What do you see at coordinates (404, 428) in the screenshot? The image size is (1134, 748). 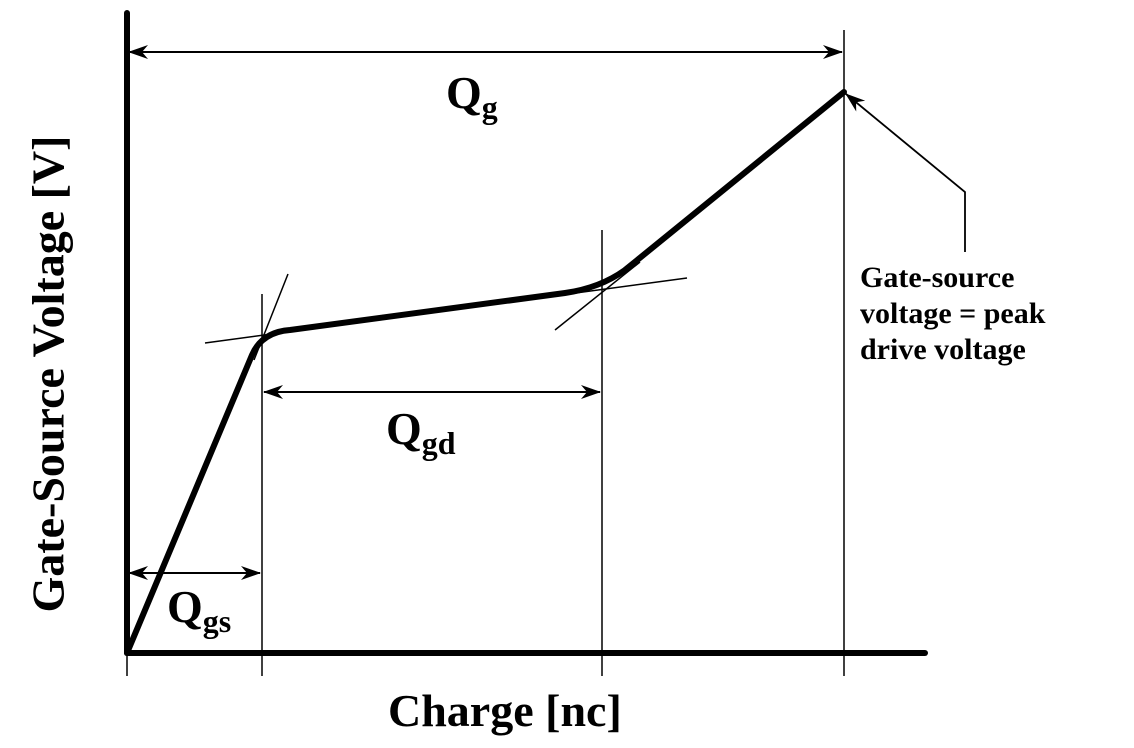 I see `qgd-label-main: Q` at bounding box center [404, 428].